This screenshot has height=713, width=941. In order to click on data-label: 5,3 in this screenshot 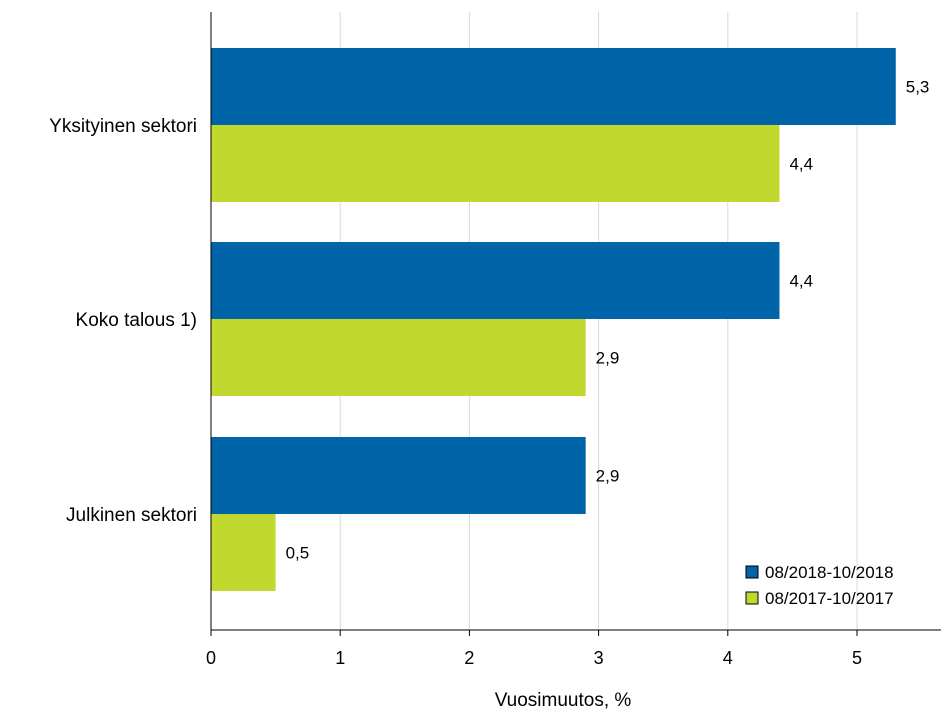, I will do `click(918, 87)`.